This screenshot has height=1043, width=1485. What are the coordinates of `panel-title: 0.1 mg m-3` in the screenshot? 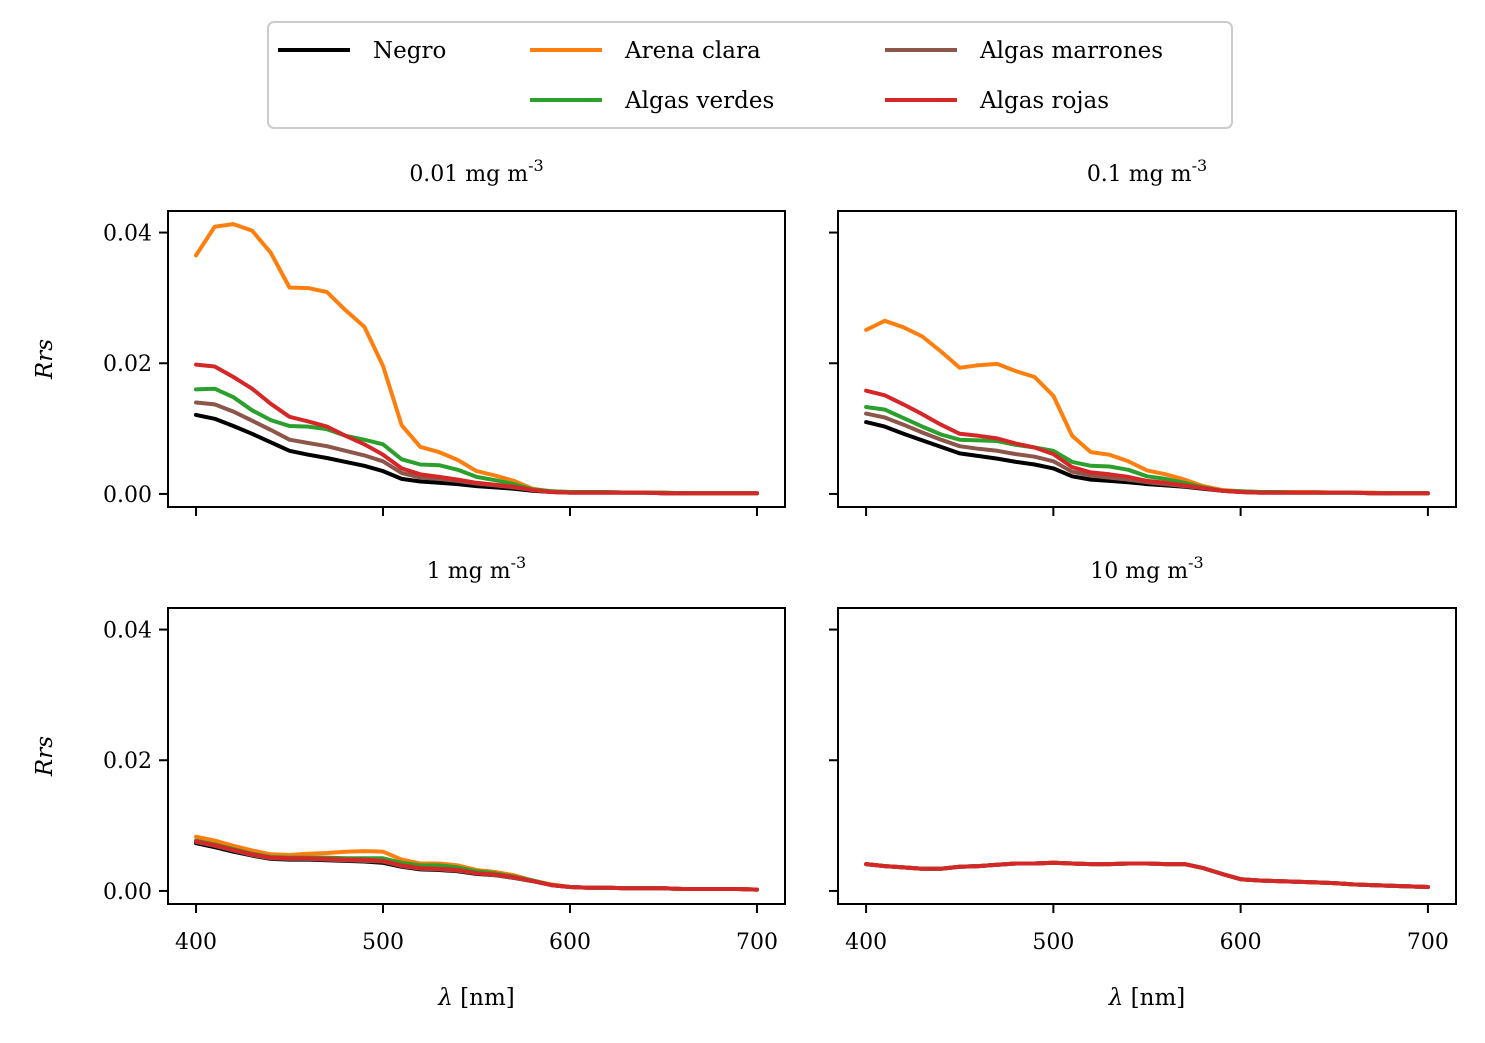 It's located at (1147, 171).